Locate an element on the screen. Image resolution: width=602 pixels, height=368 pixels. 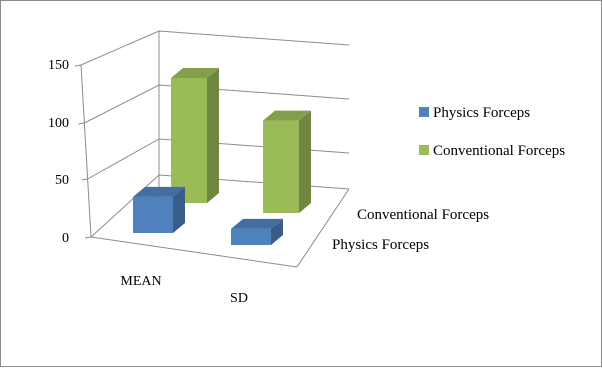
depth-label-conventional-forceps: Conventional Forceps is located at coordinates (423, 215).